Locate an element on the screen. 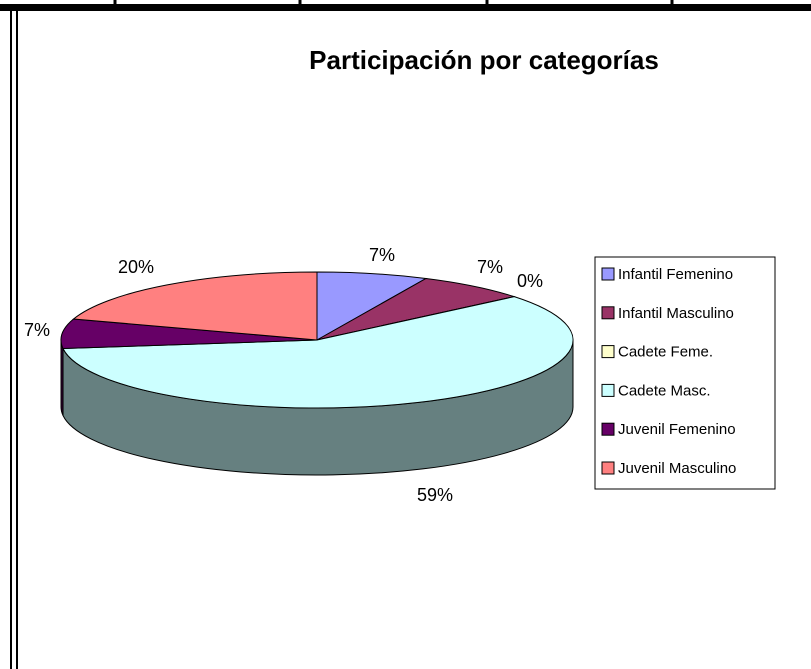 The height and width of the screenshot is (669, 811). data-label: 59% is located at coordinates (435, 495).